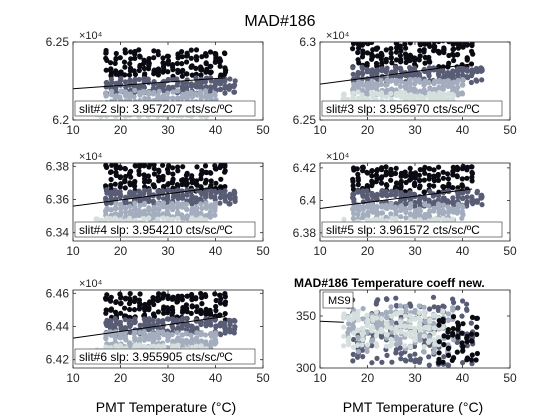 The image size is (560, 420). I want to click on y-tick-label: 6.36, so click(58, 200).